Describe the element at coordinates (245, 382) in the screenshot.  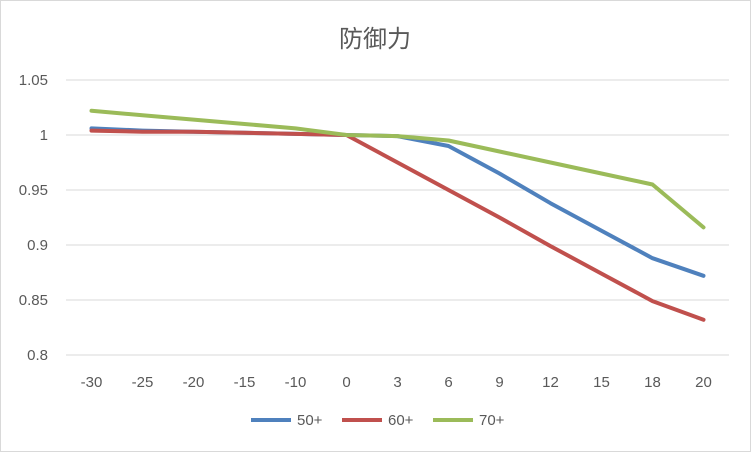
I see `x-tick-label: -15` at that location.